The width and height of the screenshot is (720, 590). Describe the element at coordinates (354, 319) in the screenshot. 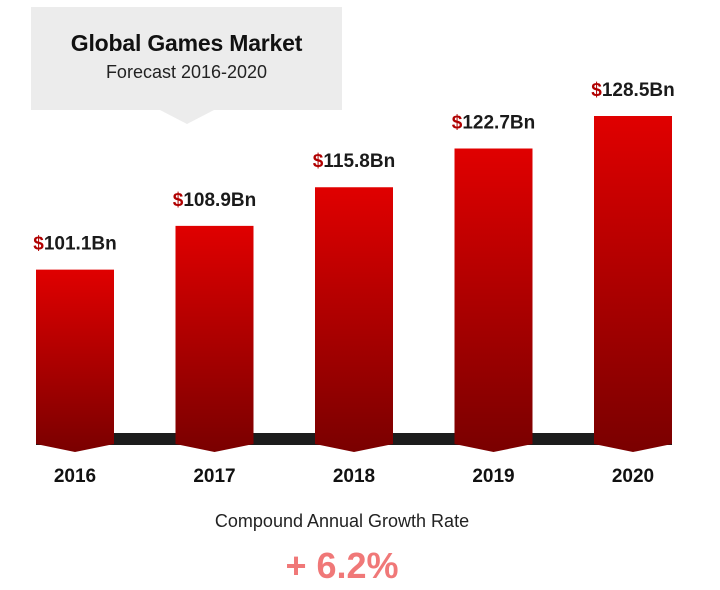

I see `bar-2018` at that location.